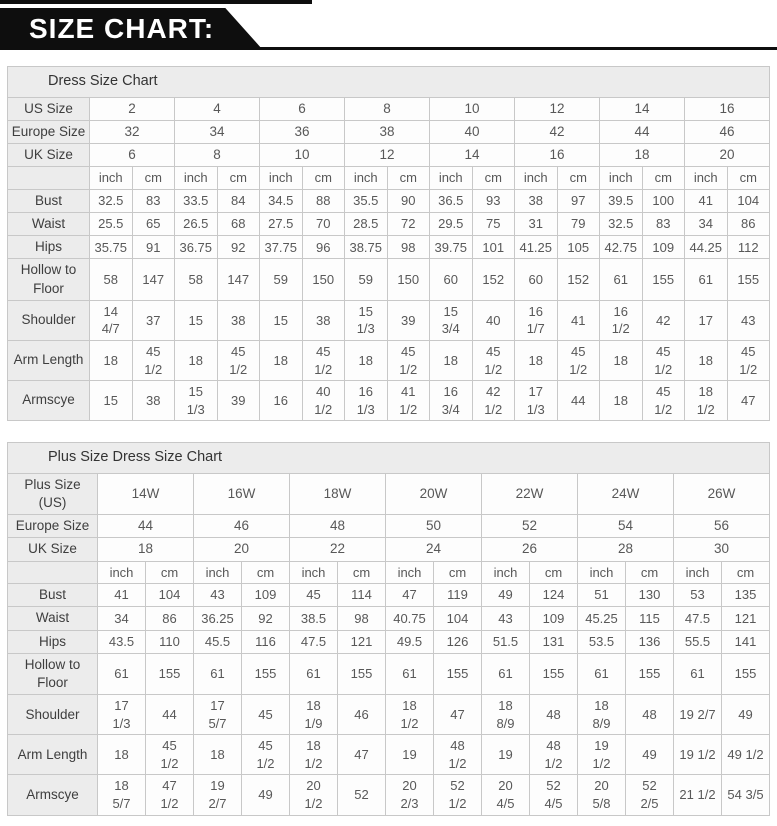  What do you see at coordinates (217, 715) in the screenshot?
I see `value-cell: 17 5/7` at bounding box center [217, 715].